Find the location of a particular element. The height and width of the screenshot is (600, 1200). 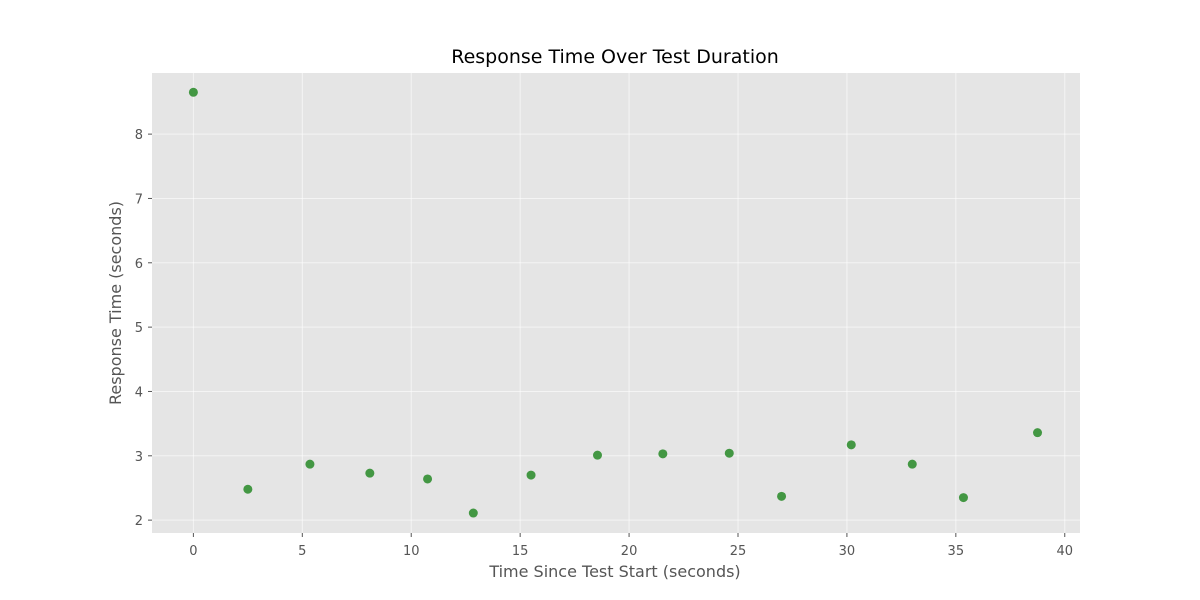

x-tick-label: 0 is located at coordinates (193, 551).